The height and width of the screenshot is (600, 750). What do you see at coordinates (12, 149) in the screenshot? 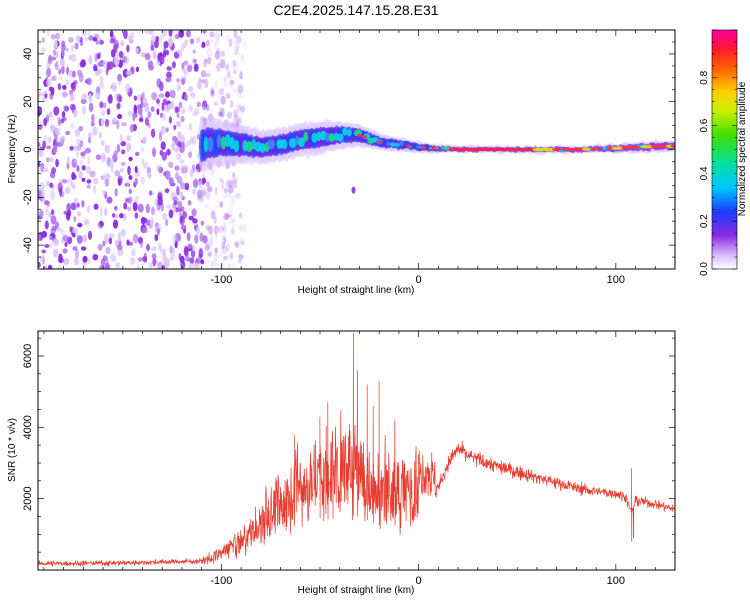
I see `spectrogram-y-axis-label: Frequency (Hz)` at bounding box center [12, 149].